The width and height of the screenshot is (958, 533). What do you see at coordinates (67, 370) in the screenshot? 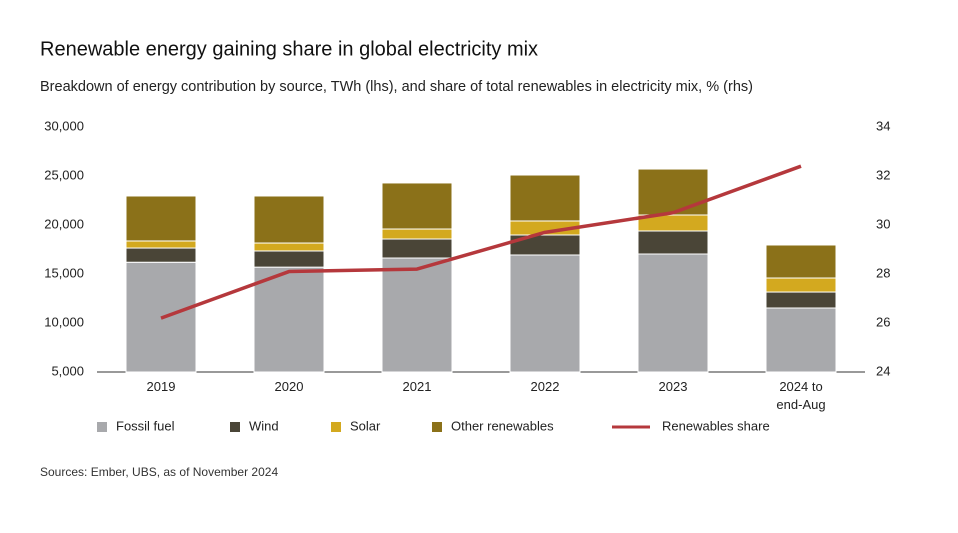
I see `y-tick-label: 5,000` at bounding box center [67, 370].